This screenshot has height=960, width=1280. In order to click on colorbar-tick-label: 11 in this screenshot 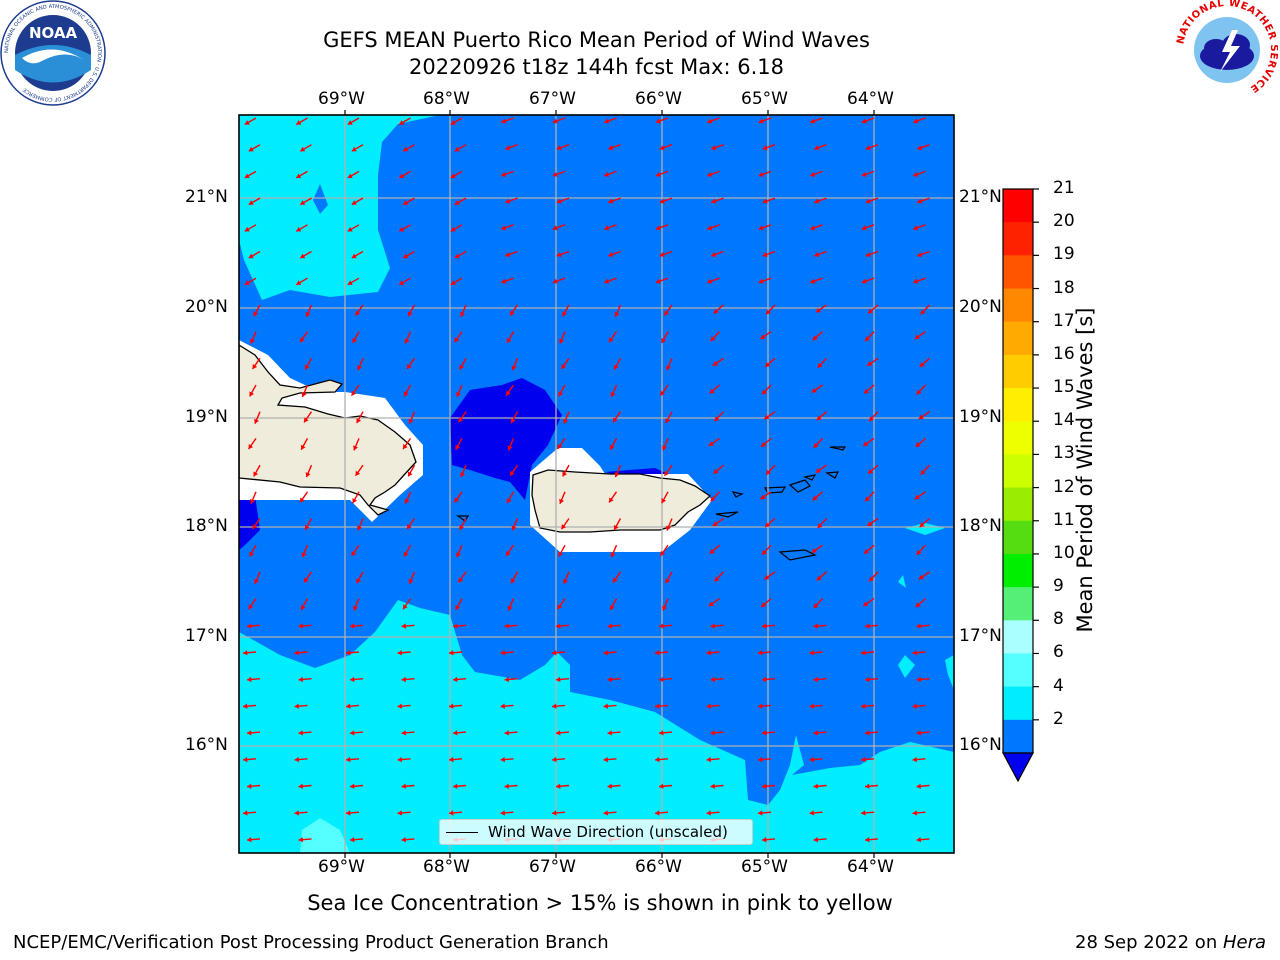, I will do `click(1064, 519)`.